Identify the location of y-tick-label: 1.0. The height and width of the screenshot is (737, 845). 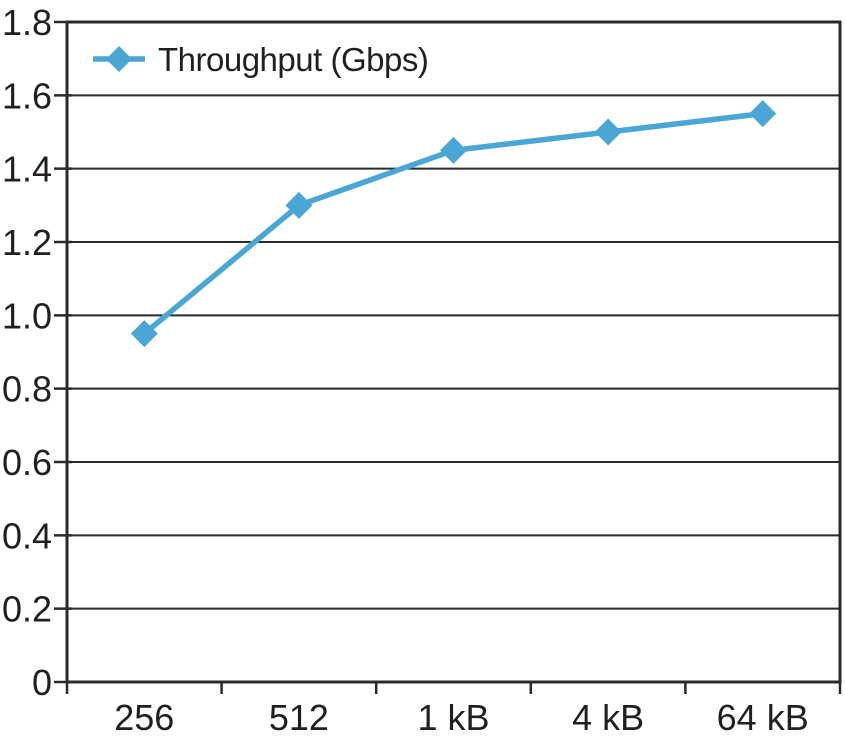
(27, 315).